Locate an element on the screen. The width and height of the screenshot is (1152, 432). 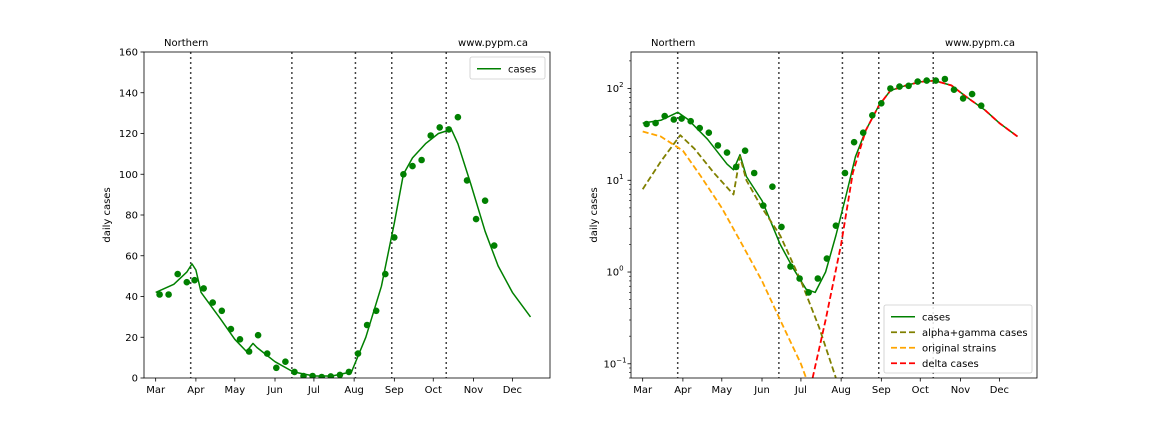
region-title: Northern is located at coordinates (673, 43).